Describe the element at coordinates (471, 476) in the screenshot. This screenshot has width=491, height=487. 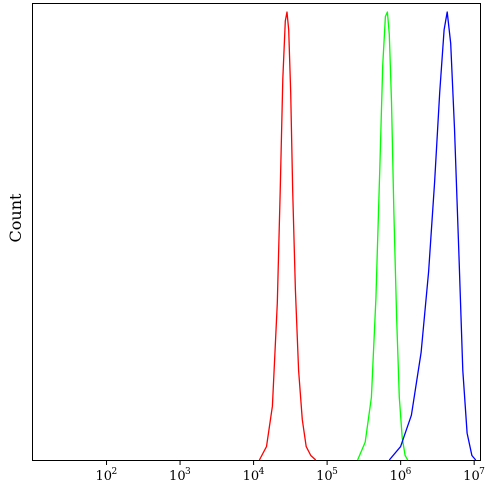
I see `x-tick-label-6: 10` at that location.